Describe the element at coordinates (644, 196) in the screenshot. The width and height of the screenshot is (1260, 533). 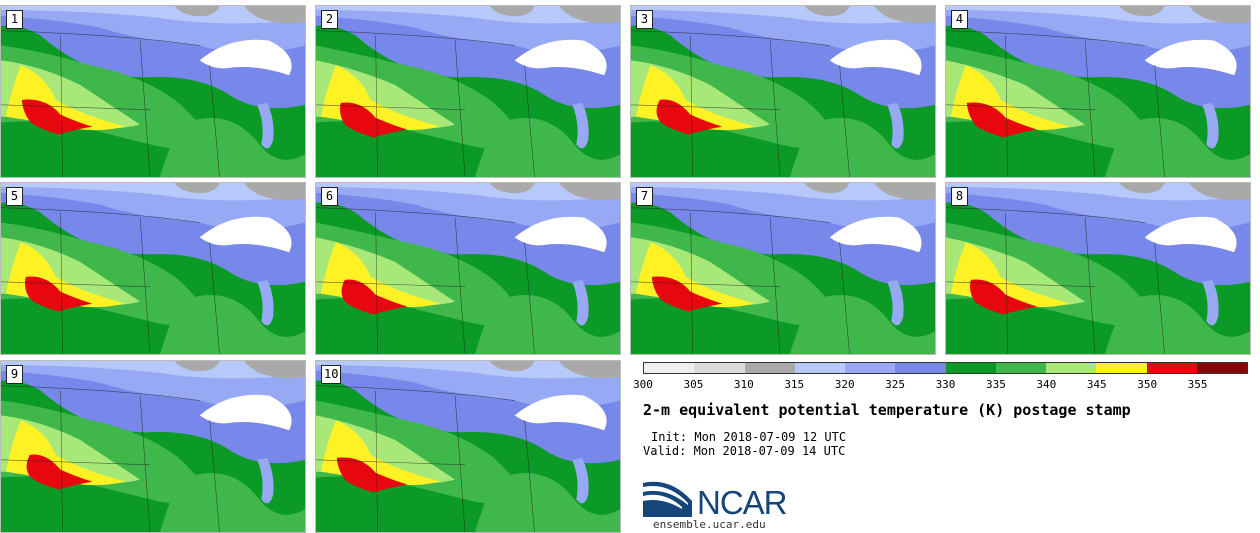
I see `member-number-label: 7` at that location.